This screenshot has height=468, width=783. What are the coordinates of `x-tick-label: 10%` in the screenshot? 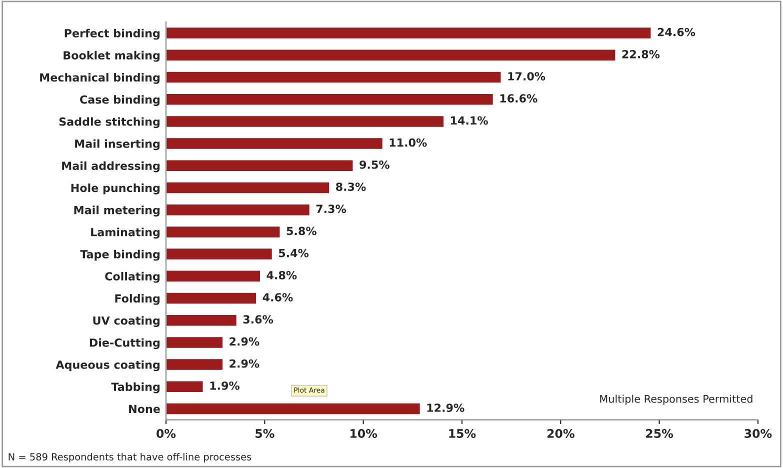 It's located at (364, 433).